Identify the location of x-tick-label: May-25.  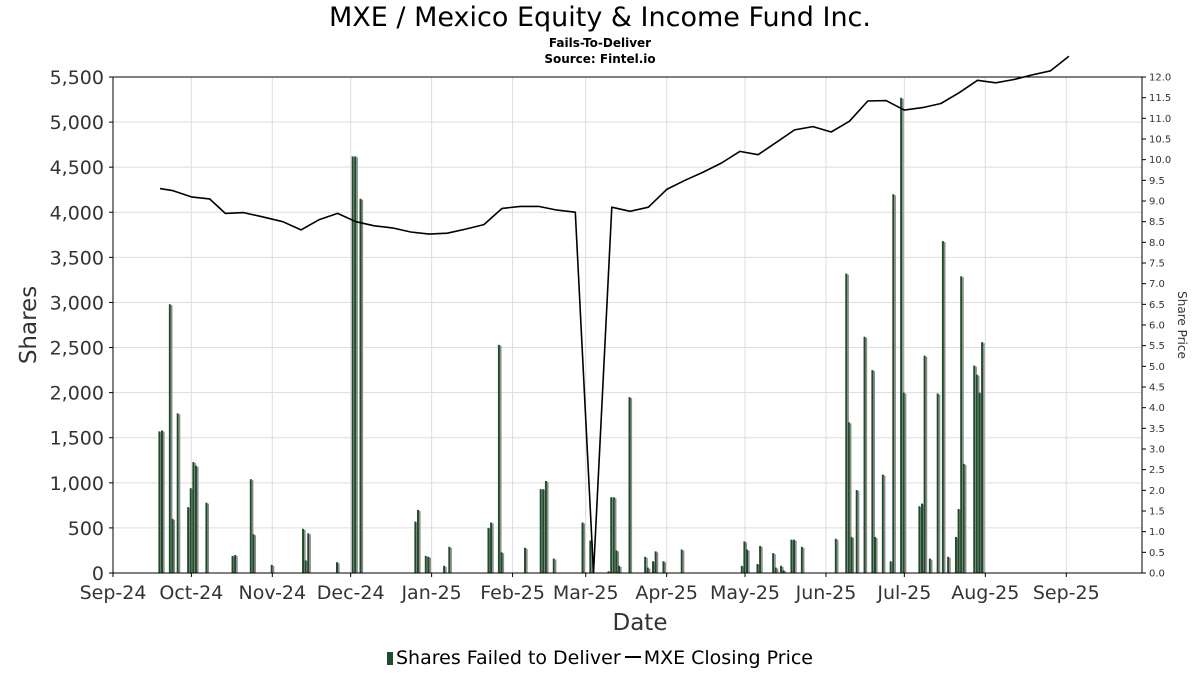
(745, 593).